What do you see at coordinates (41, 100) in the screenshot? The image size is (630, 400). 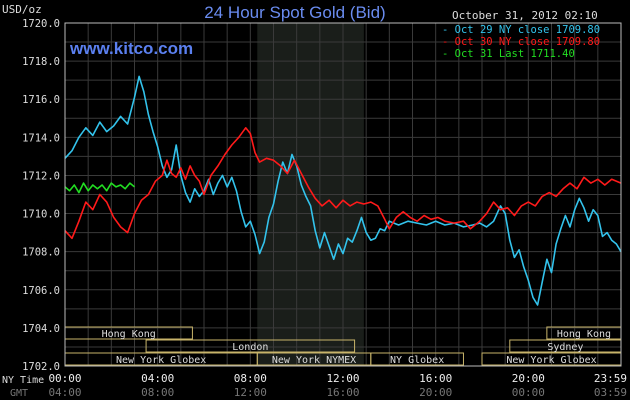 I see `y-tick-label: 1716.0` at bounding box center [41, 100].